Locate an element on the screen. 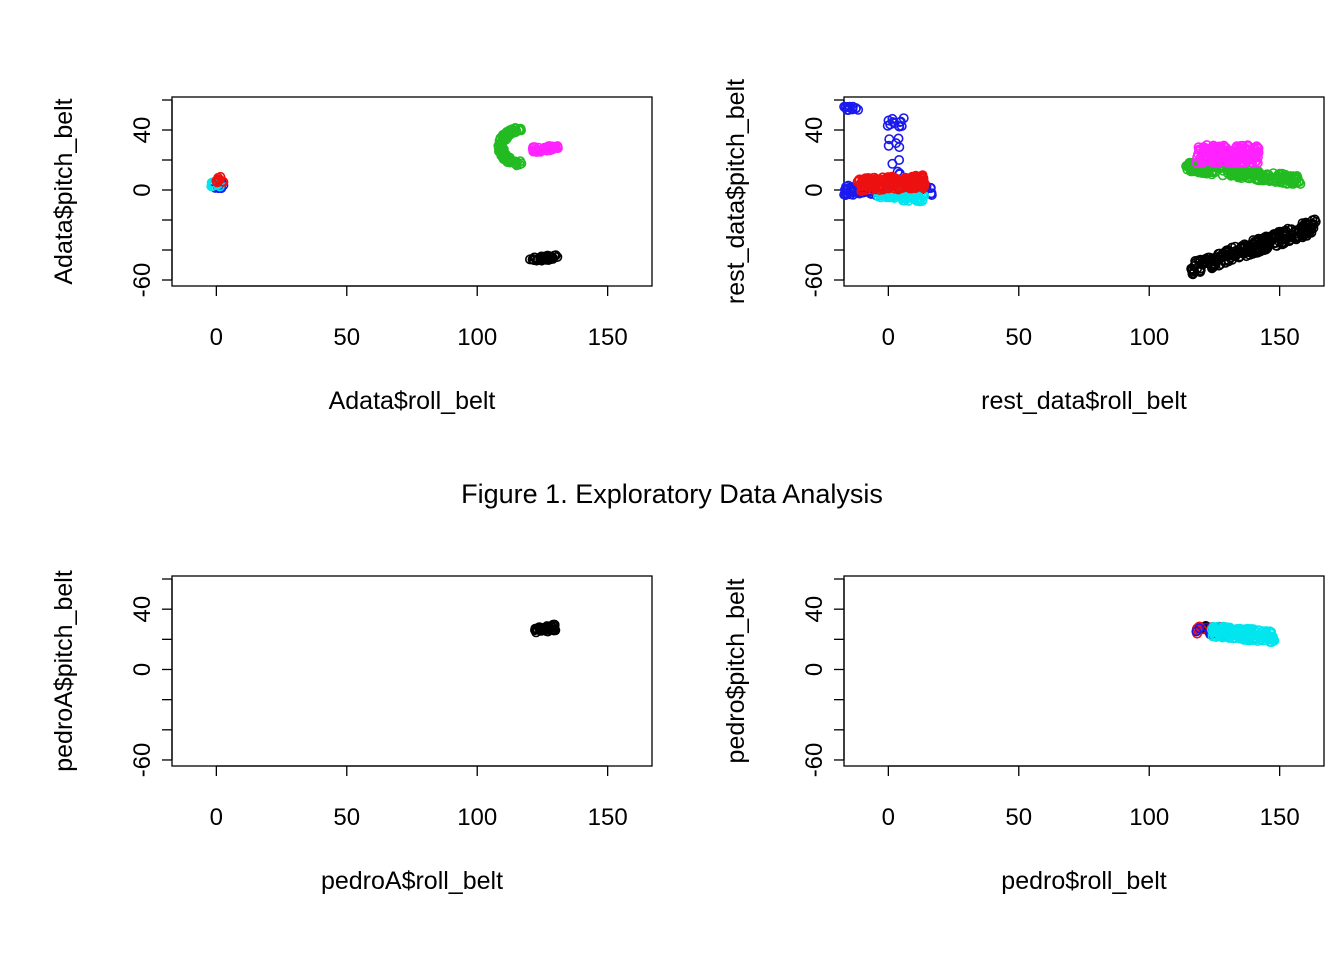 This screenshot has width=1344, height=960. x-tick-label: 150 is located at coordinates (608, 817).